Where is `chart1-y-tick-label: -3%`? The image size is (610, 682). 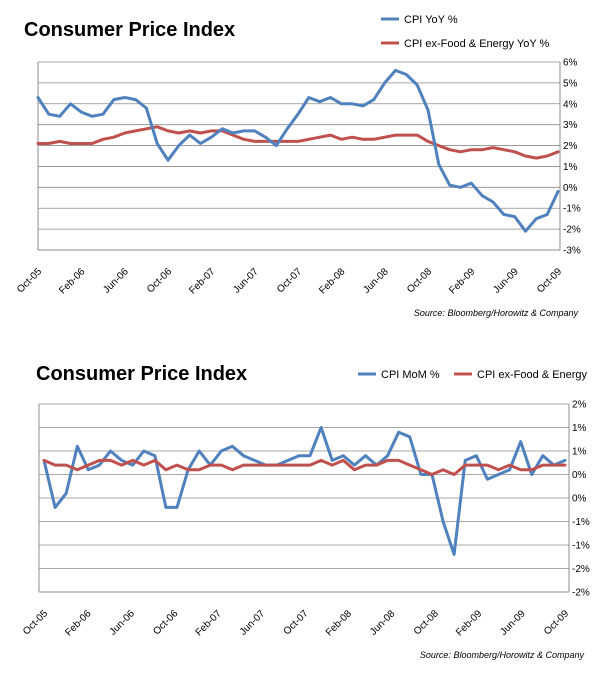 chart1-y-tick-label: -3% is located at coordinates (572, 251).